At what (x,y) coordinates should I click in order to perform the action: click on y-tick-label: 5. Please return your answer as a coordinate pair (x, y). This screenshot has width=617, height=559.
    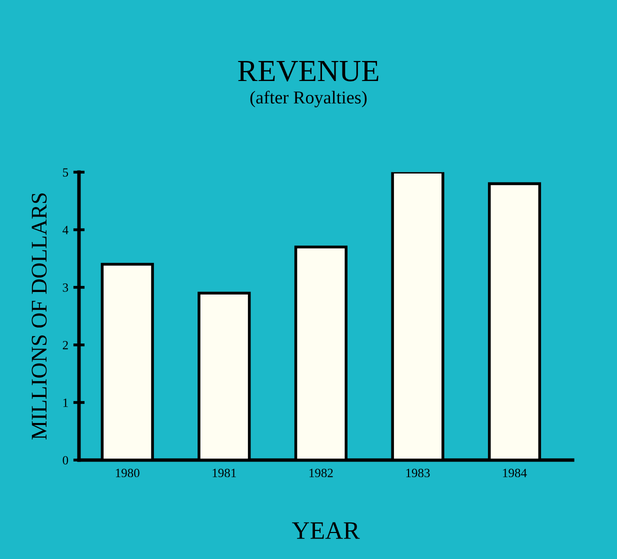
    Looking at the image, I should click on (65, 172).